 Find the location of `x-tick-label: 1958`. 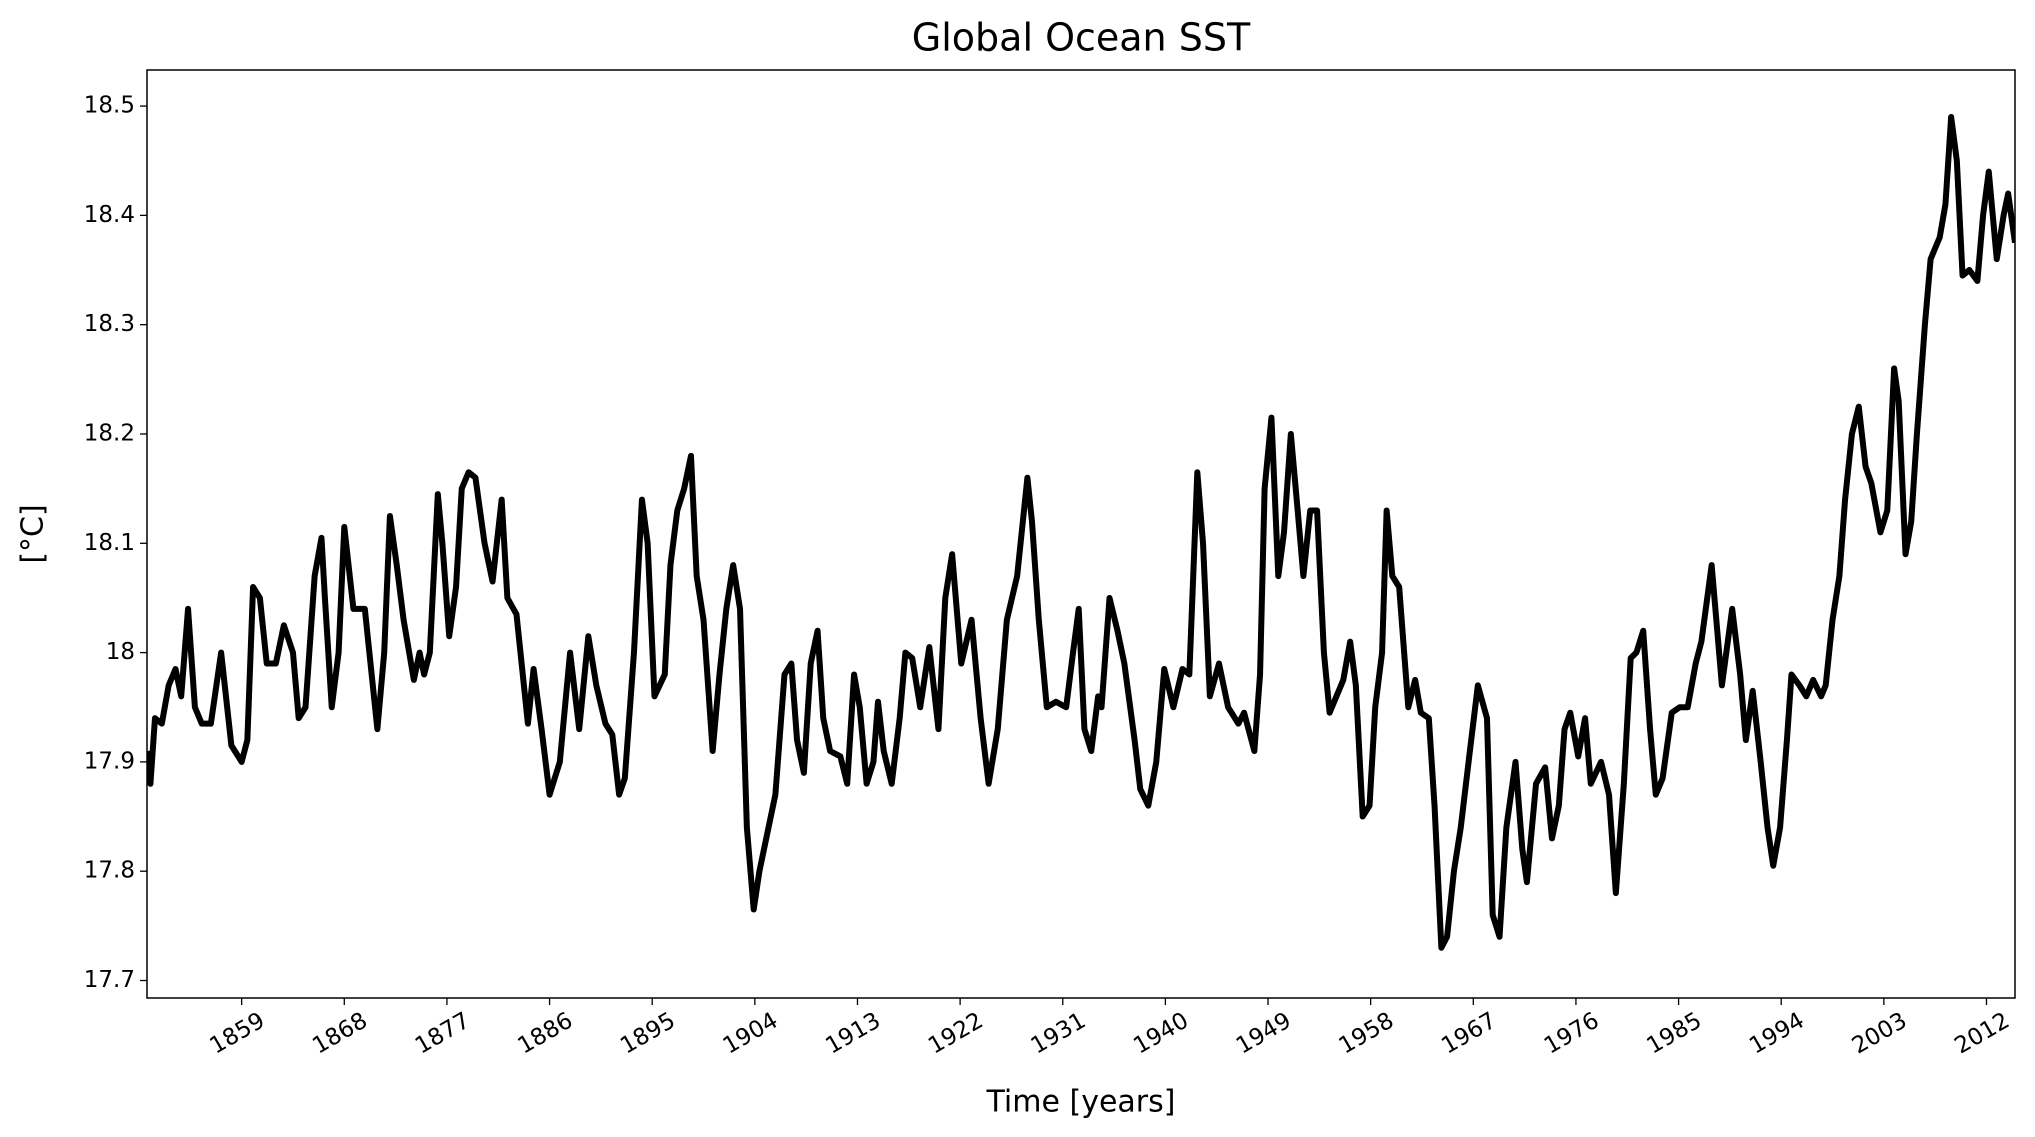

x-tick-label: 1958 is located at coordinates (1367, 1034).